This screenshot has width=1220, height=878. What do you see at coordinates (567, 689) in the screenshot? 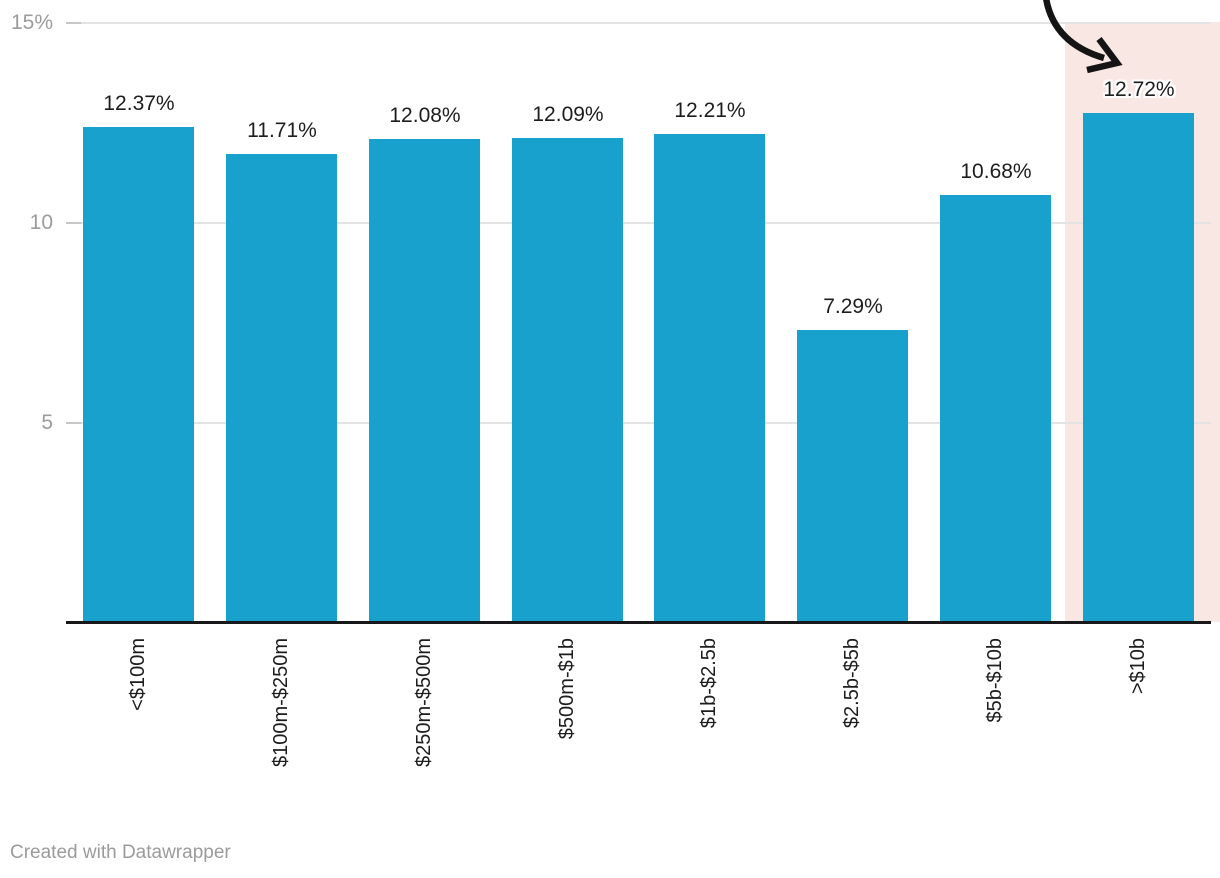
I see `x-axis-label: $500m-$1b` at bounding box center [567, 689].